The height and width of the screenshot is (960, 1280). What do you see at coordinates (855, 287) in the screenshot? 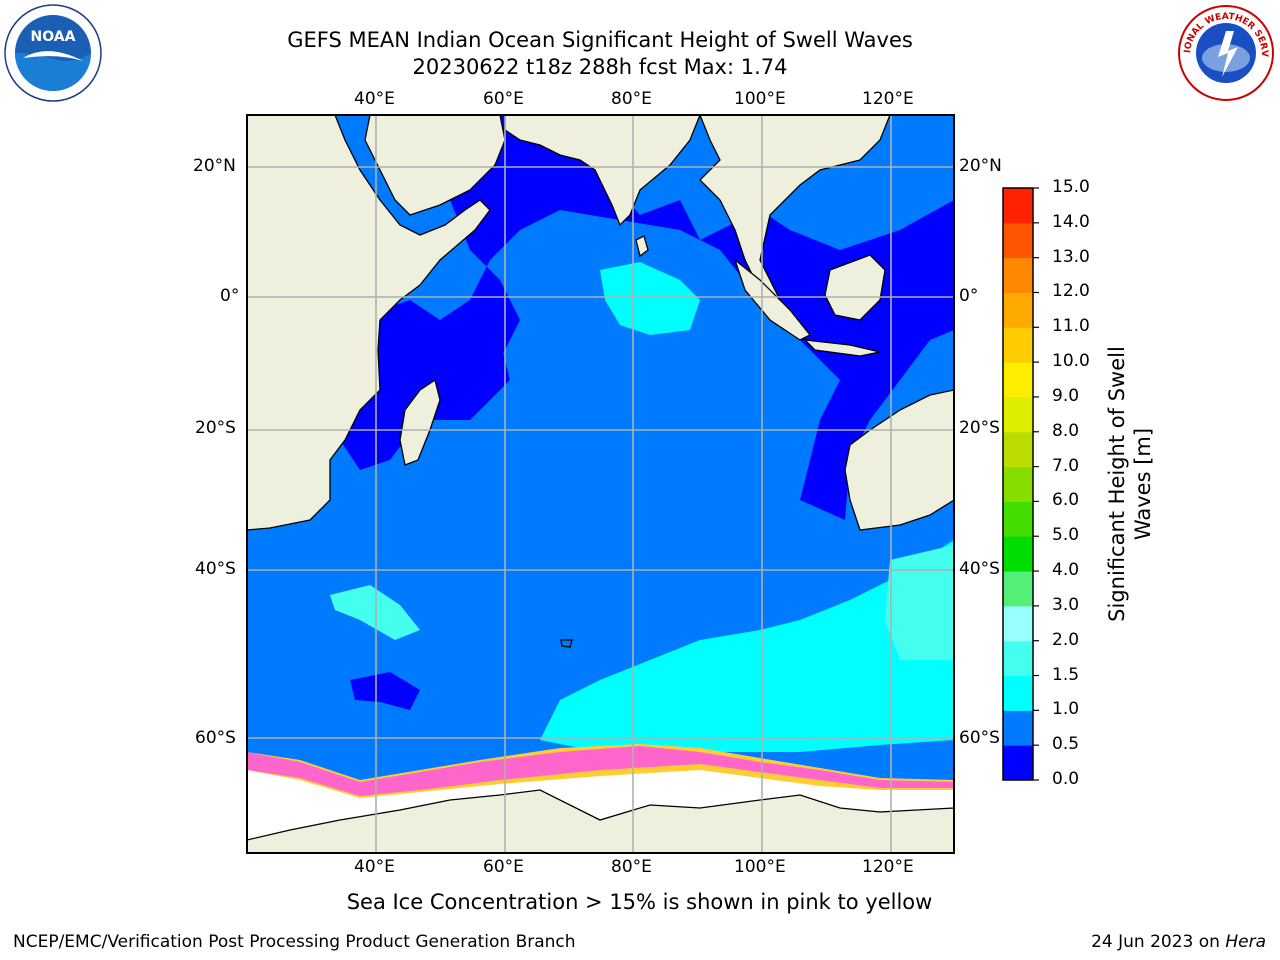
I see `land-borneo` at bounding box center [855, 287].